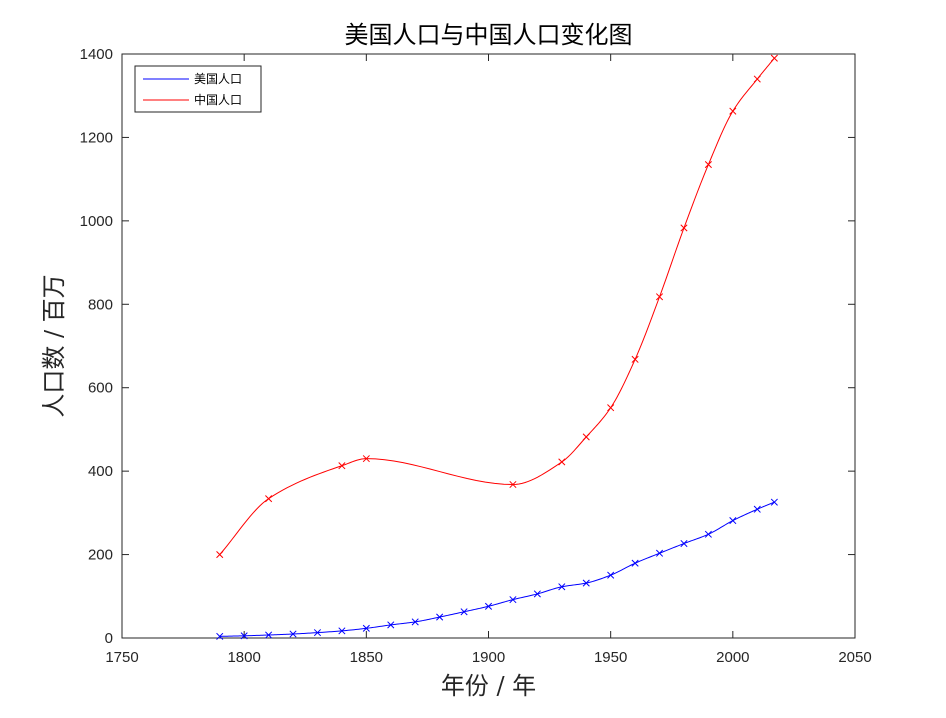 Image resolution: width=946 pixels, height=718 pixels. I want to click on x-tick-label: 1900, so click(488, 657).